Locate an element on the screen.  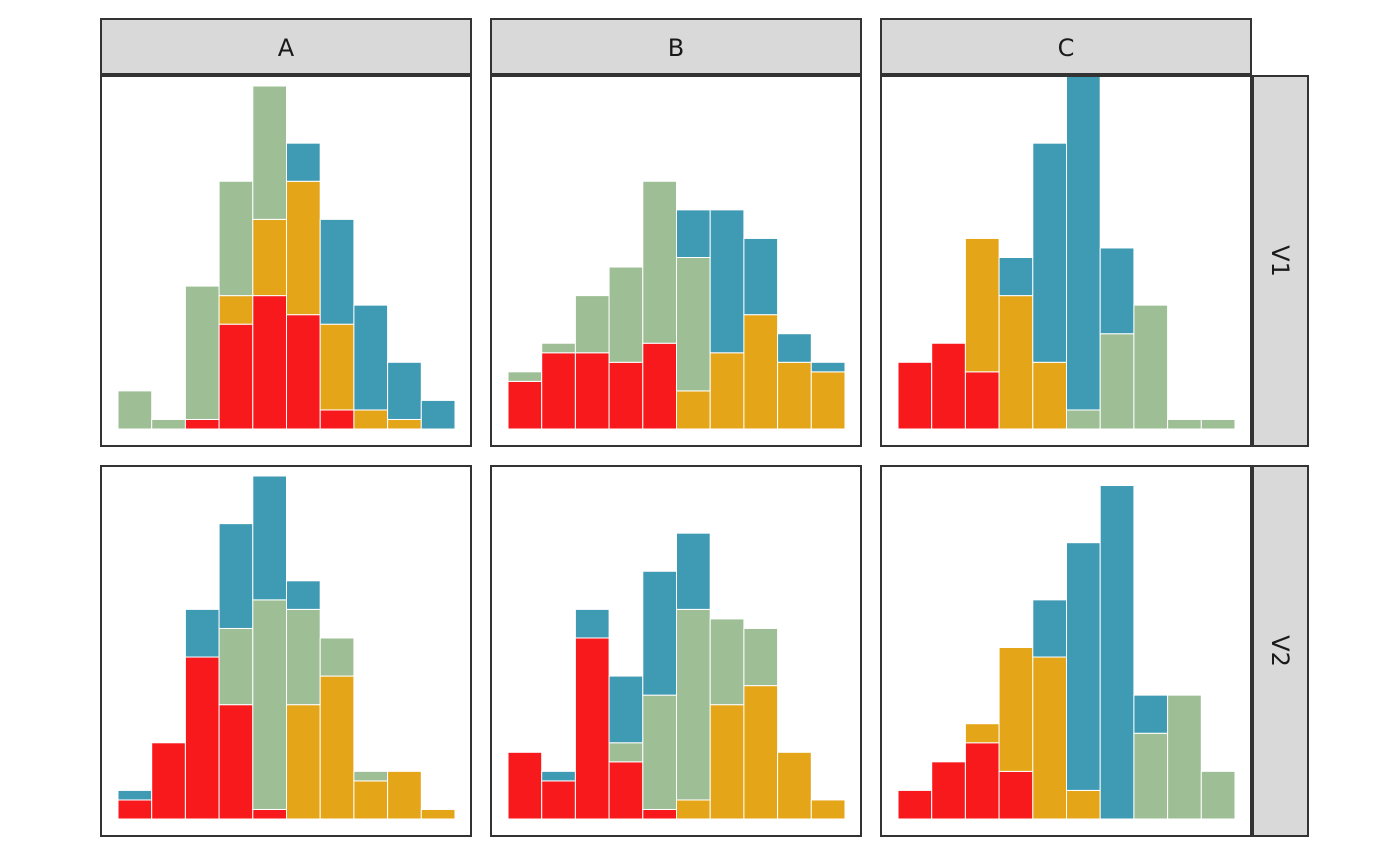
panel-v2-b is located at coordinates (676, 651).